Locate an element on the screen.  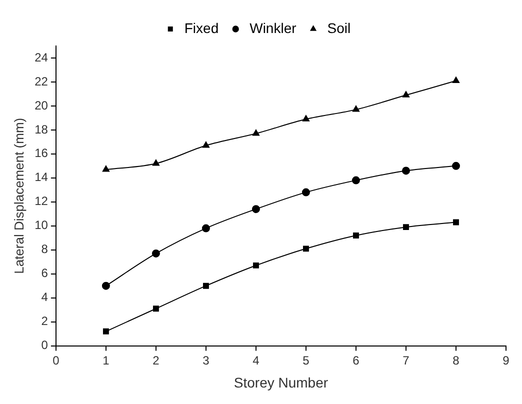
x-tick-label: 7 is located at coordinates (406, 360).